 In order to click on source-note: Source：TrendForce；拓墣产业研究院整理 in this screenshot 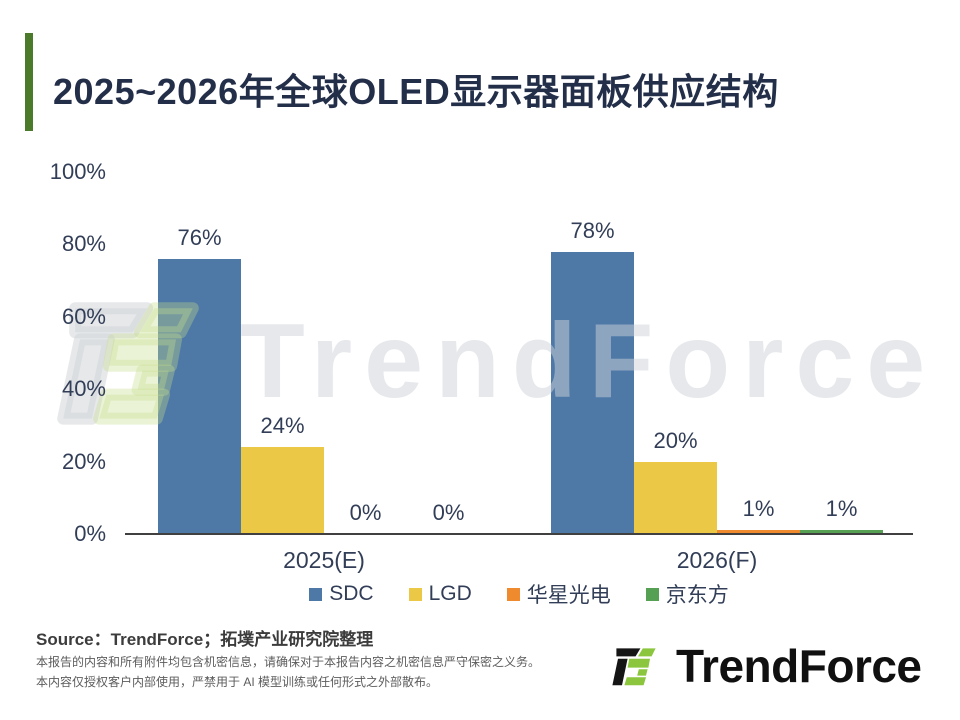, I will do `click(205, 639)`.